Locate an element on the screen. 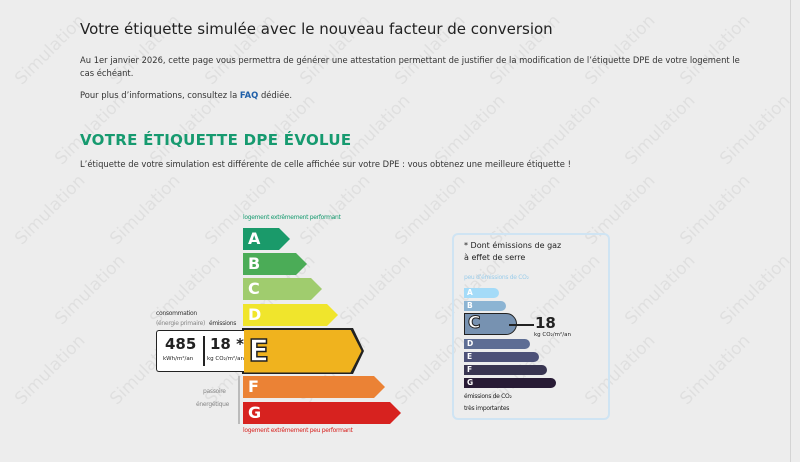  ges-class-f: F is located at coordinates (505, 370).